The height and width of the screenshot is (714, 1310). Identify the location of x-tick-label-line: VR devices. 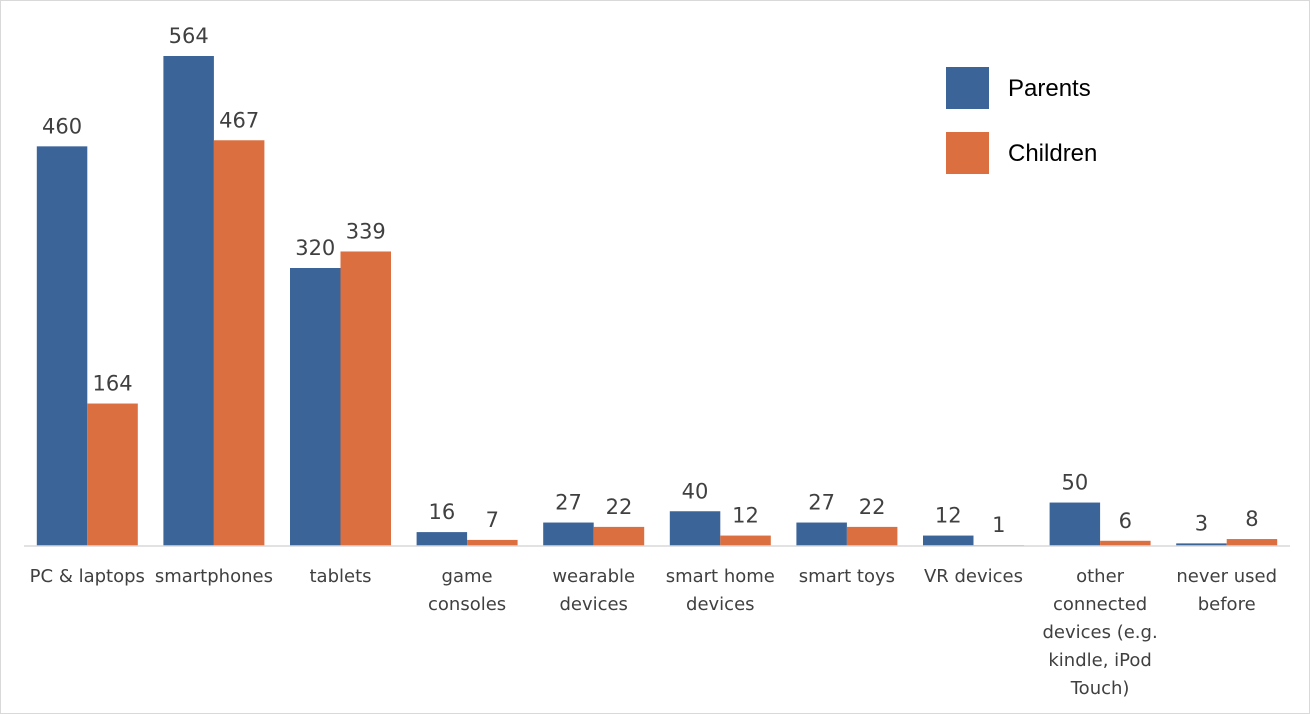
(973, 576).